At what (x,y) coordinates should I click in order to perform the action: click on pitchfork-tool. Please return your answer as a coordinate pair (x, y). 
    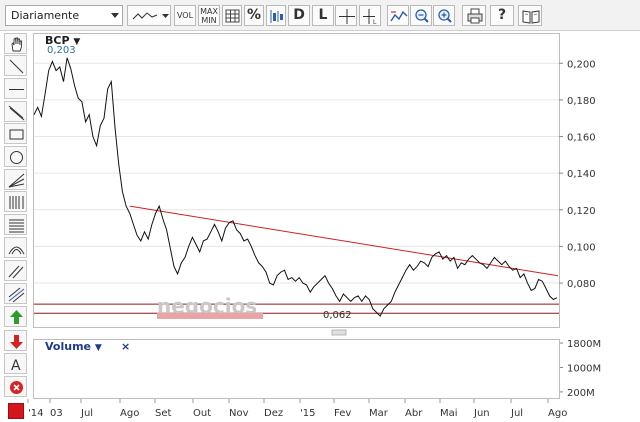
    Looking at the image, I should click on (15, 293).